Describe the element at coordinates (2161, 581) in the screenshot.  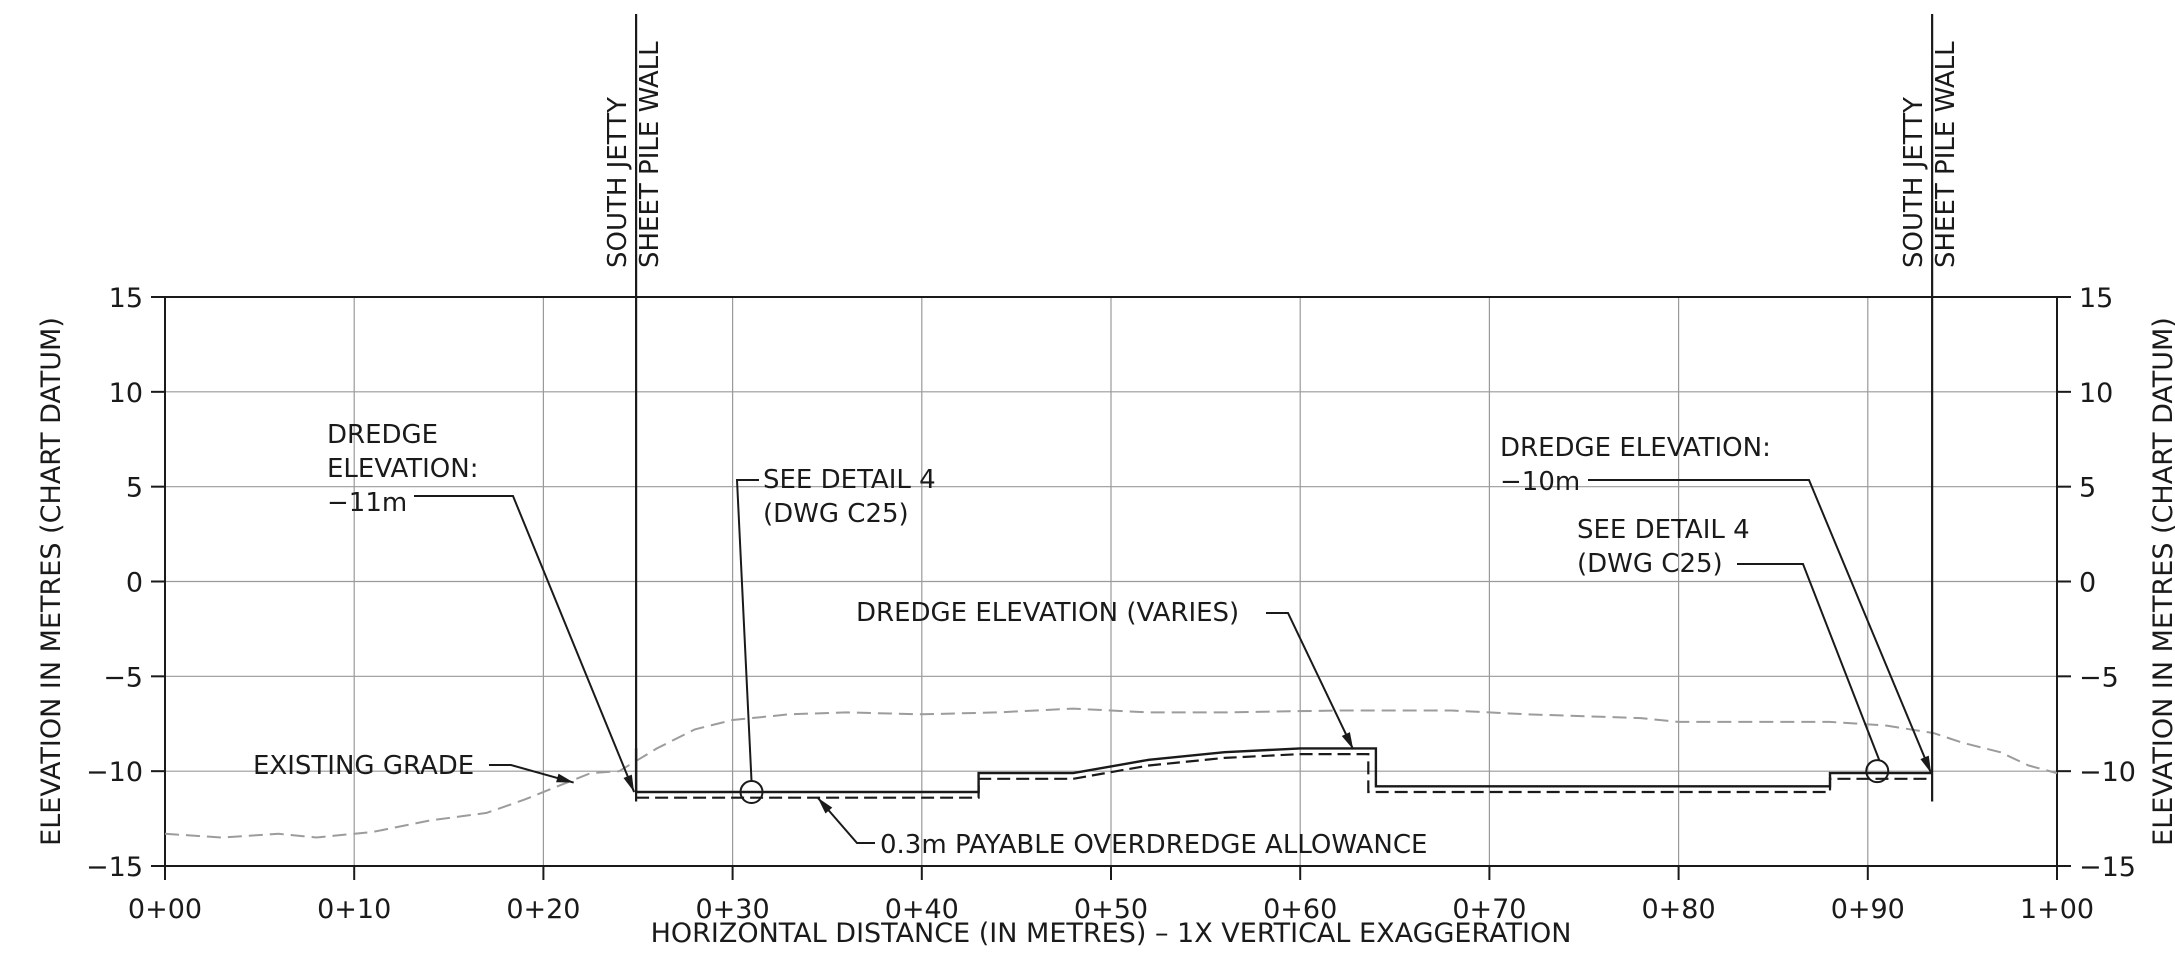
I see `y-axis-title-right: ELEVATION IN METRES (CHART DATUM)` at that location.